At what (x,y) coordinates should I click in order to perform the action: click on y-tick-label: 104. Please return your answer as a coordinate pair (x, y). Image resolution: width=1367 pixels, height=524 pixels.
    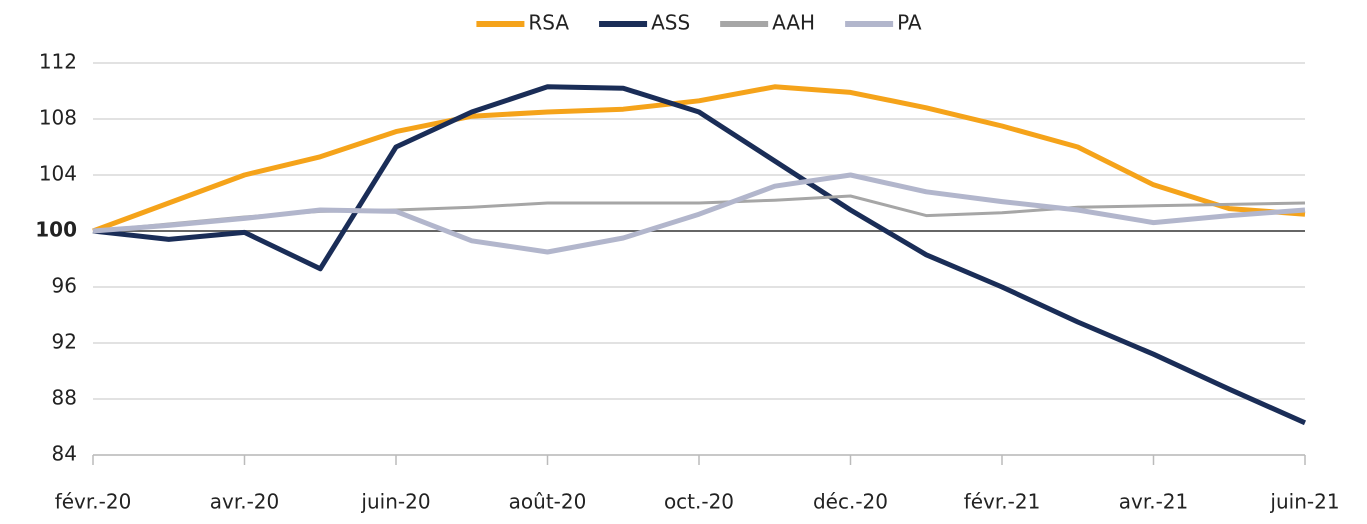
    Looking at the image, I should click on (58, 174).